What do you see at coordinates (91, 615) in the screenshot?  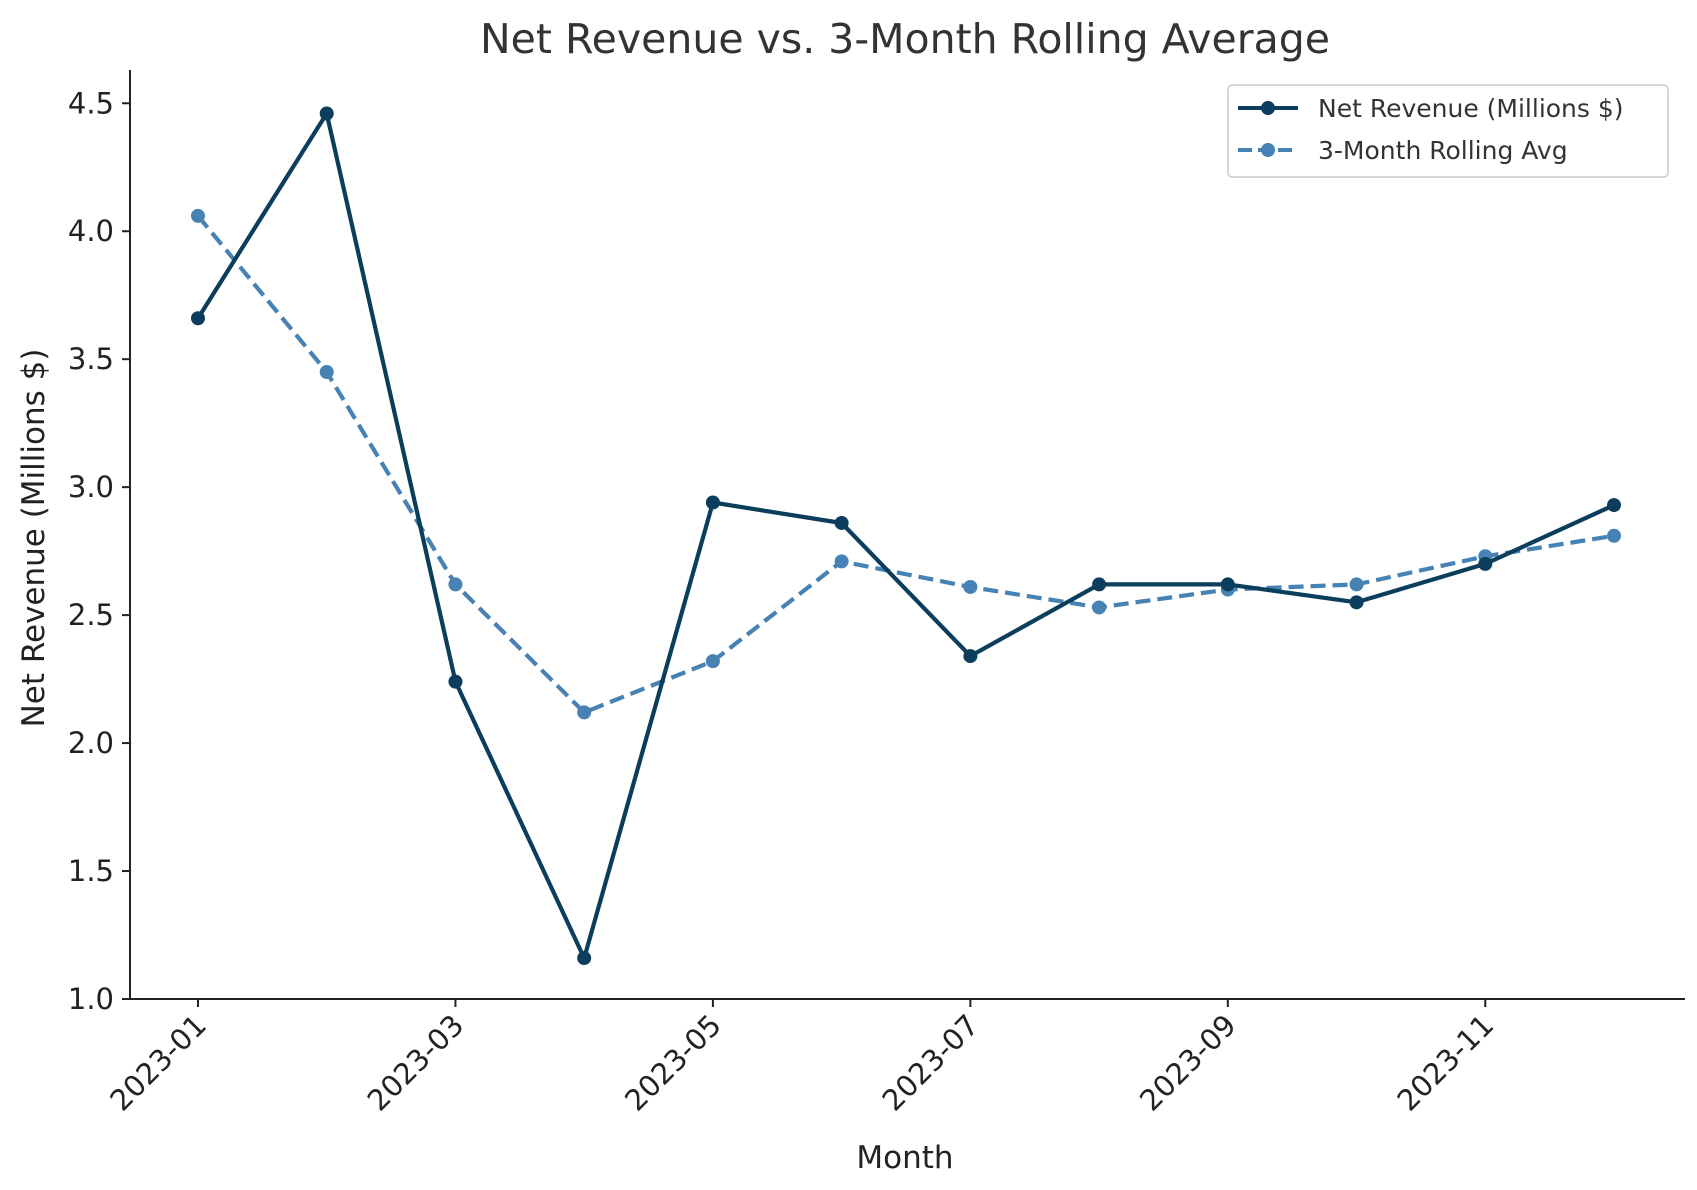 I see `y-tick-label-2.5: 2.5` at bounding box center [91, 615].